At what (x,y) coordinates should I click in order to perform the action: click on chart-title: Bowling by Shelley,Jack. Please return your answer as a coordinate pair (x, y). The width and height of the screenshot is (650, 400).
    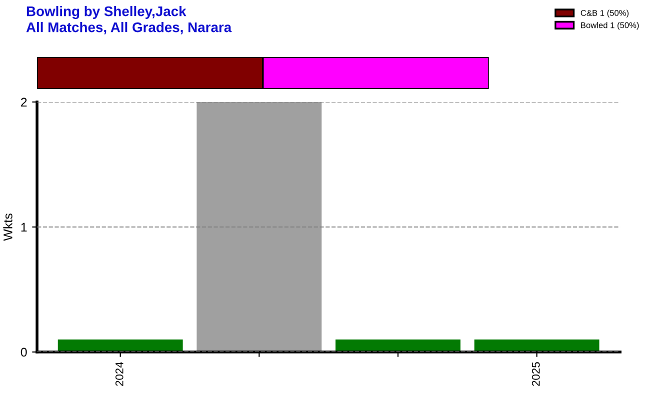
    Looking at the image, I should click on (106, 13).